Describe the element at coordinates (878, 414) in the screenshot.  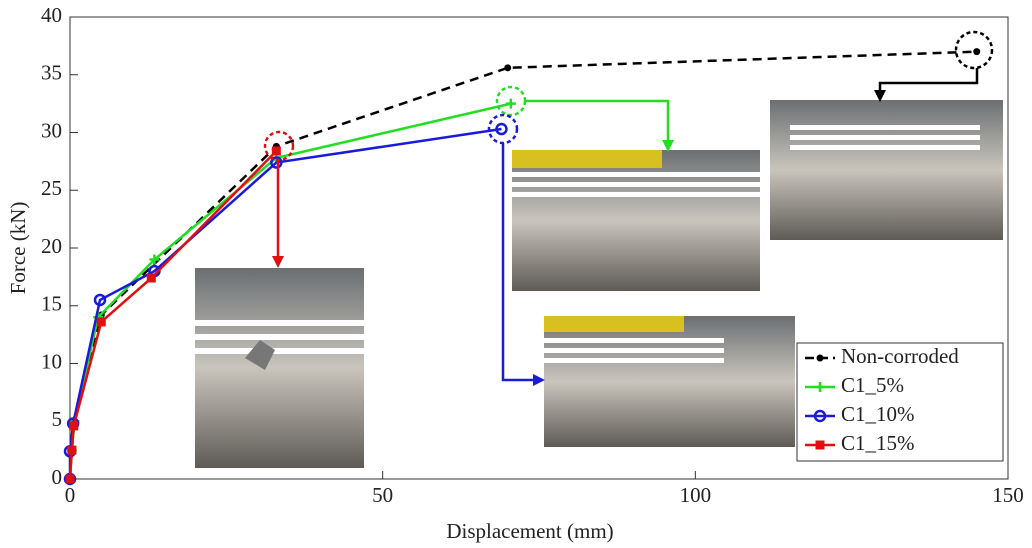
I see `legend-label: C1_10%` at that location.